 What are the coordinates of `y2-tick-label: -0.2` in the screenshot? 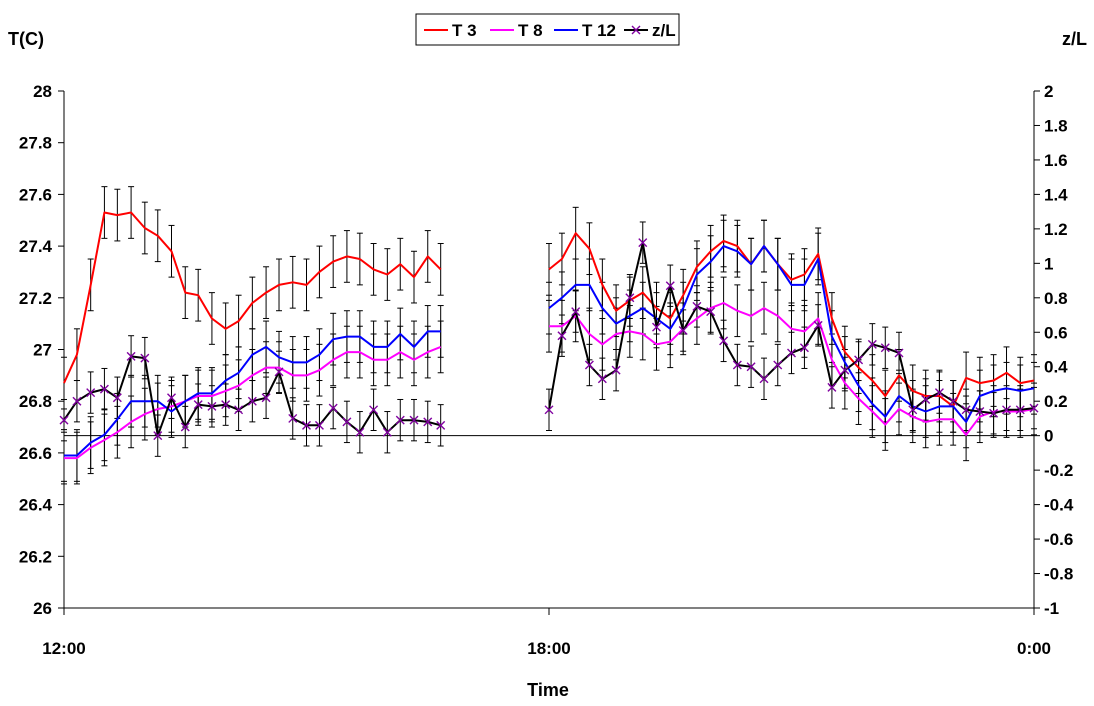 It's located at (1058, 470).